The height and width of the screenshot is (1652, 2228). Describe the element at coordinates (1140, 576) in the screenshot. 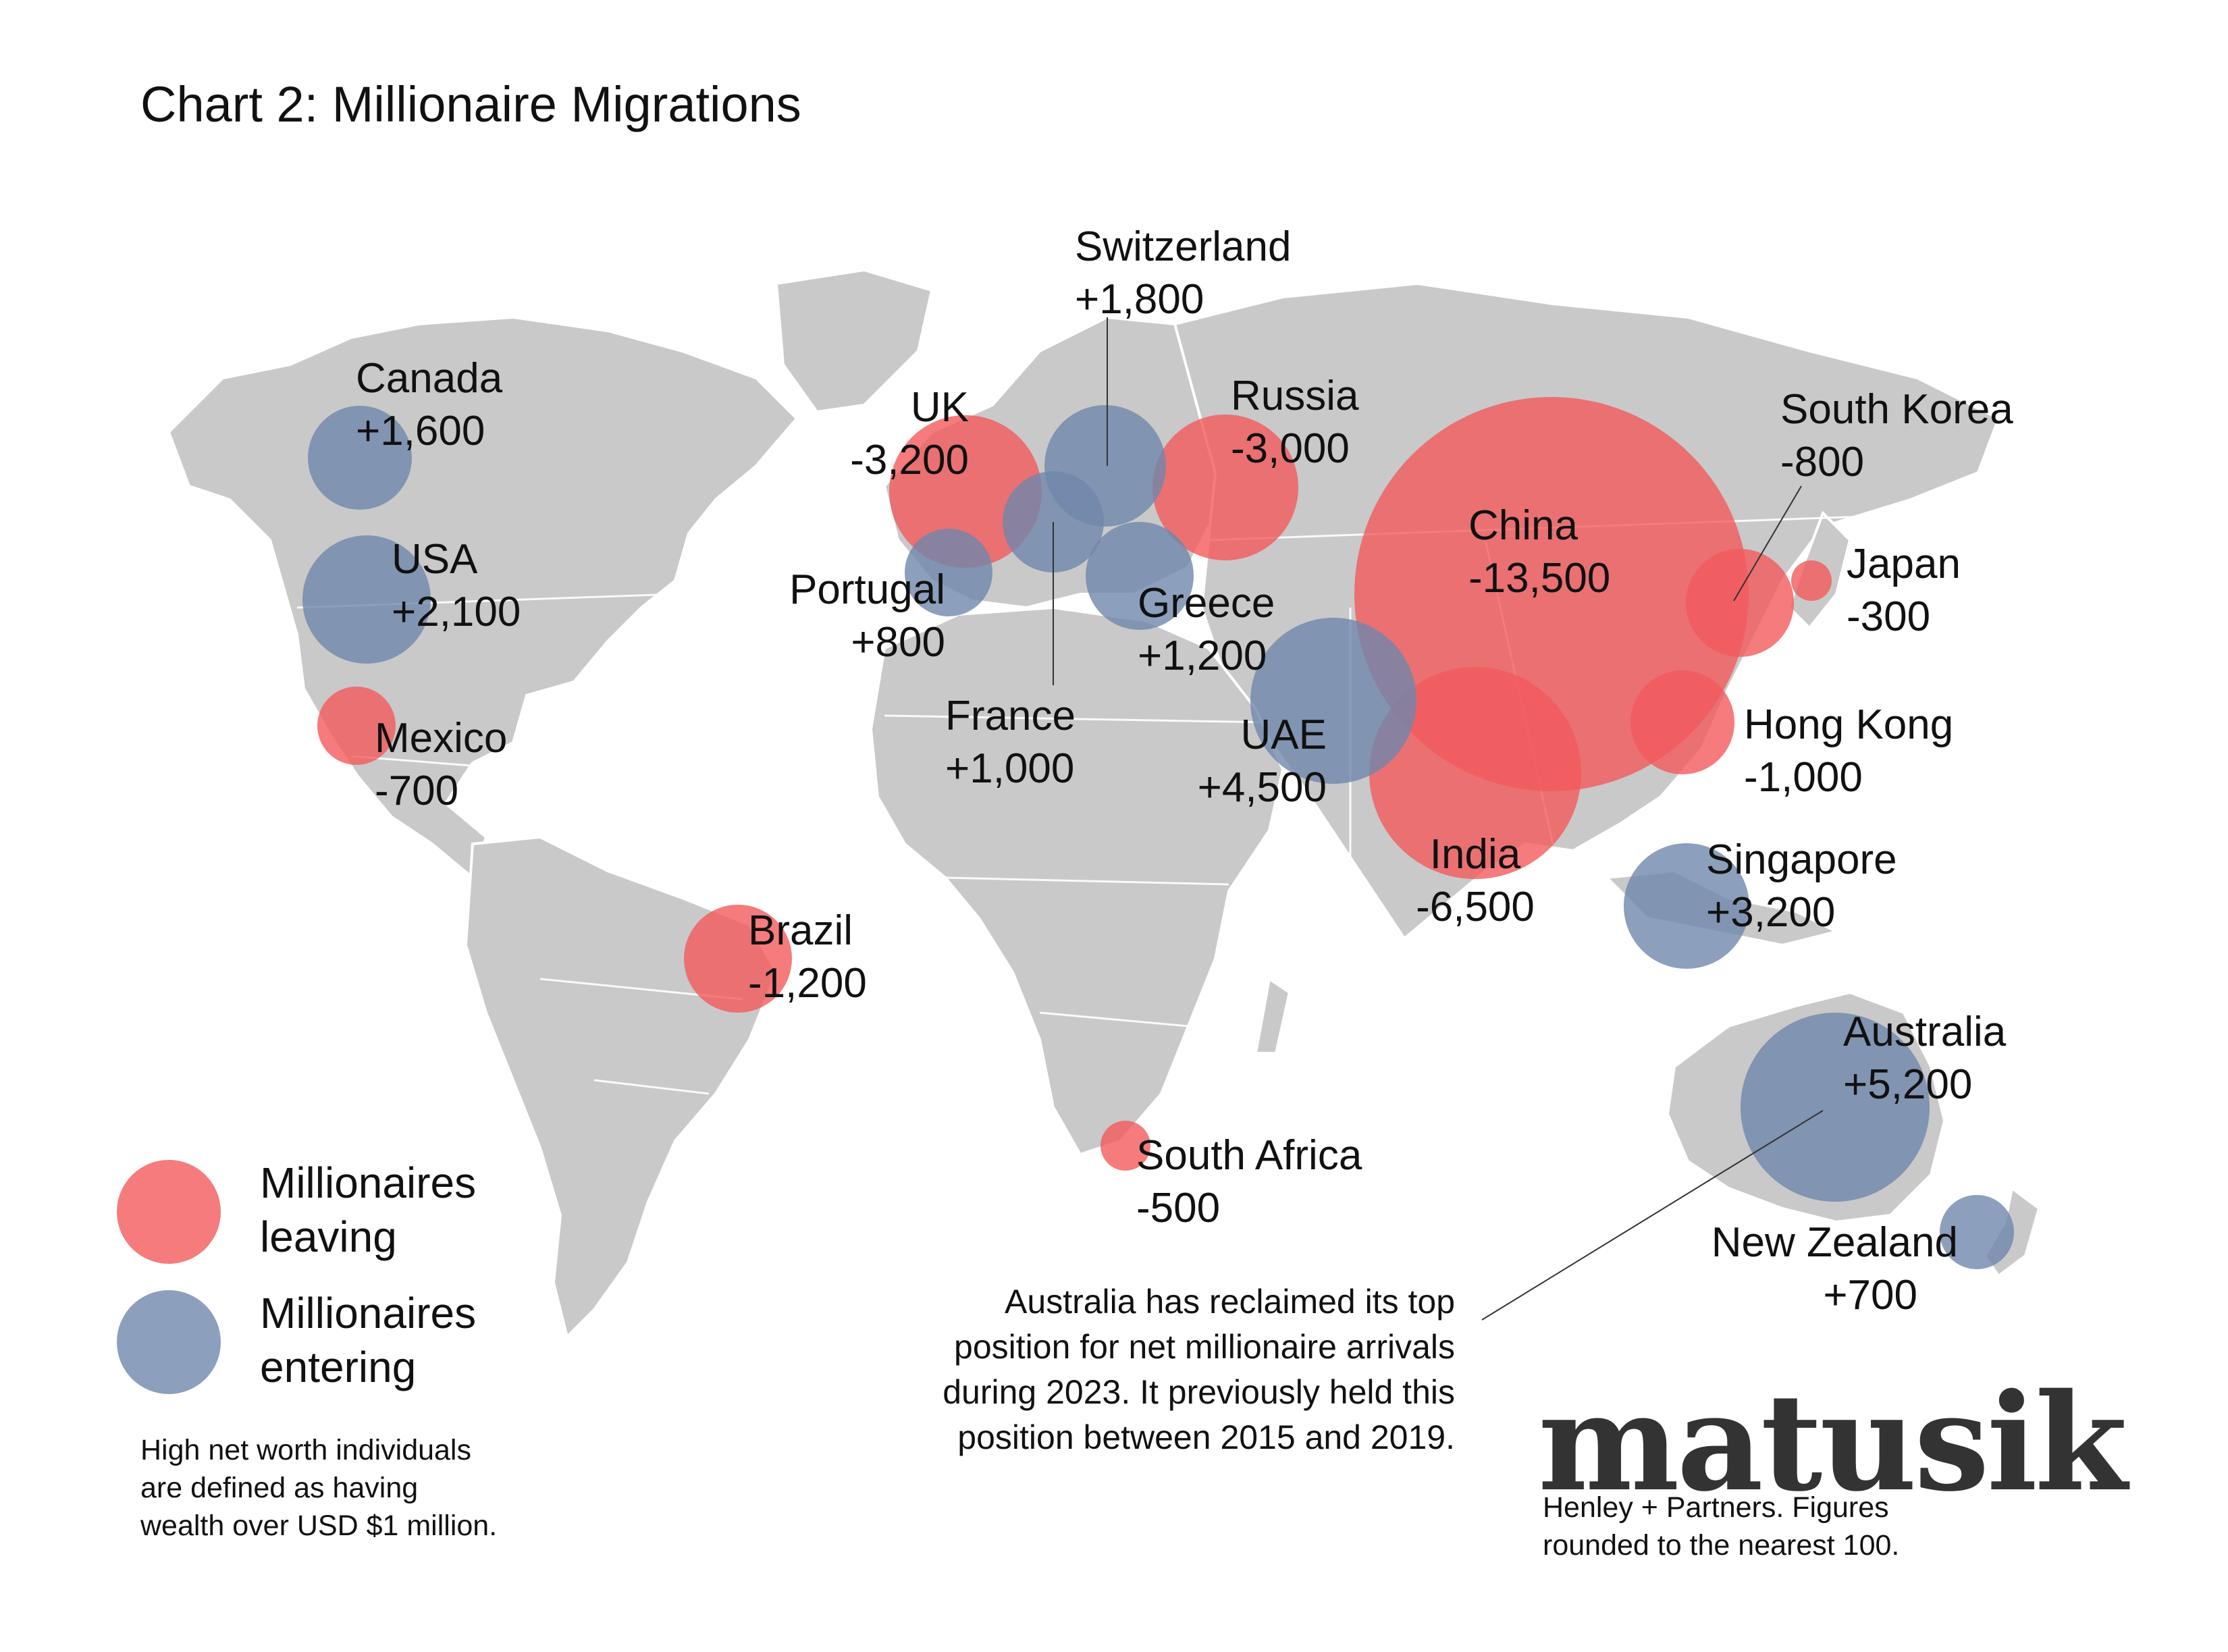

I see `bubble-greece` at that location.